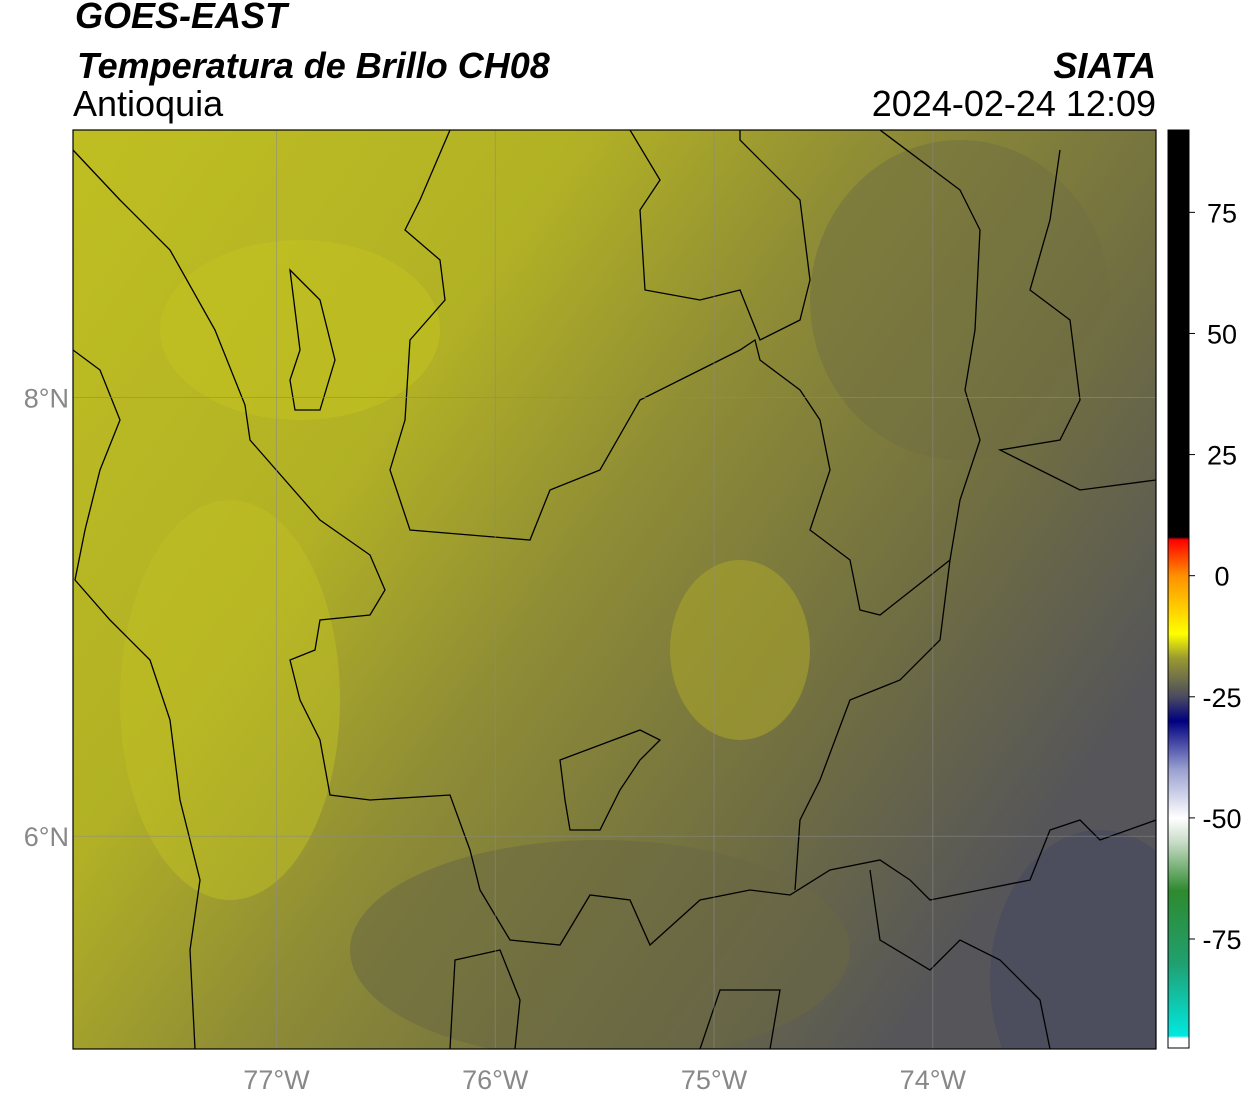 The width and height of the screenshot is (1252, 1099). I want to click on subtitle: Temperatura de Brillo CH08, so click(313, 65).